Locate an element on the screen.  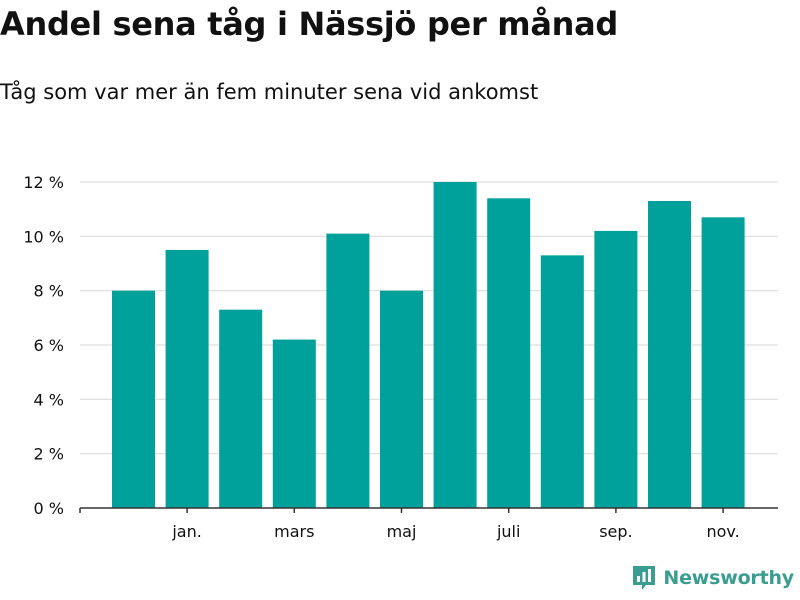
bar: jan.: 9.5 % is located at coordinates (187, 378).